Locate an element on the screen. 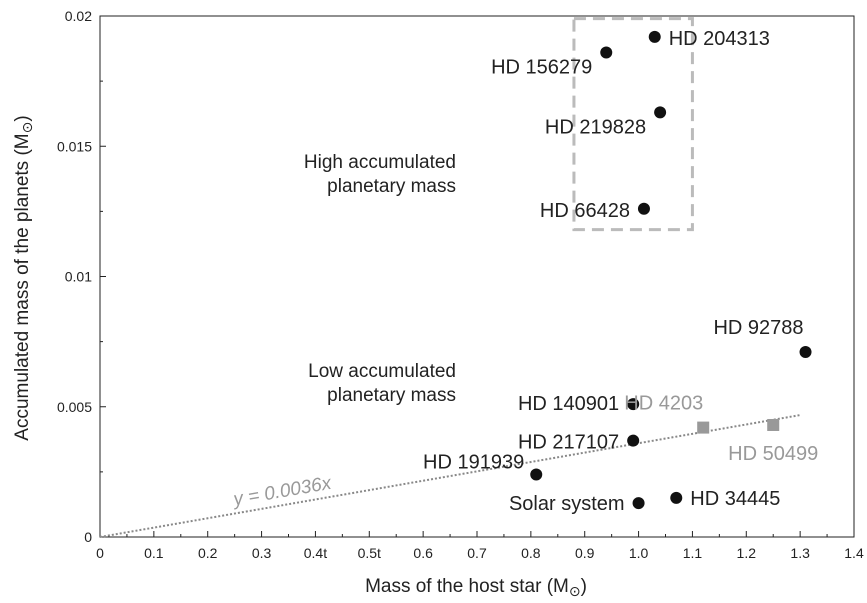 Image resolution: width=867 pixels, height=603 pixels. x-tick-label: 0 is located at coordinates (100, 553).